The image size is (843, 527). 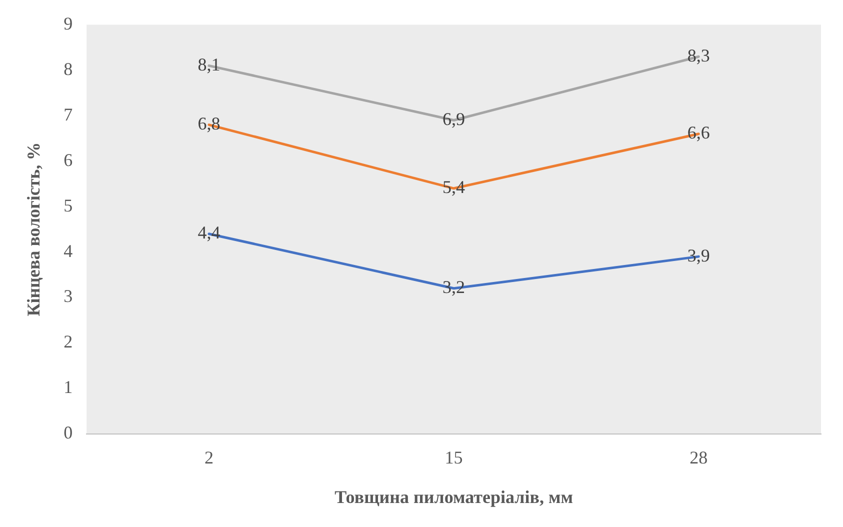 I want to click on data-label: 3,9, so click(x=698, y=255).